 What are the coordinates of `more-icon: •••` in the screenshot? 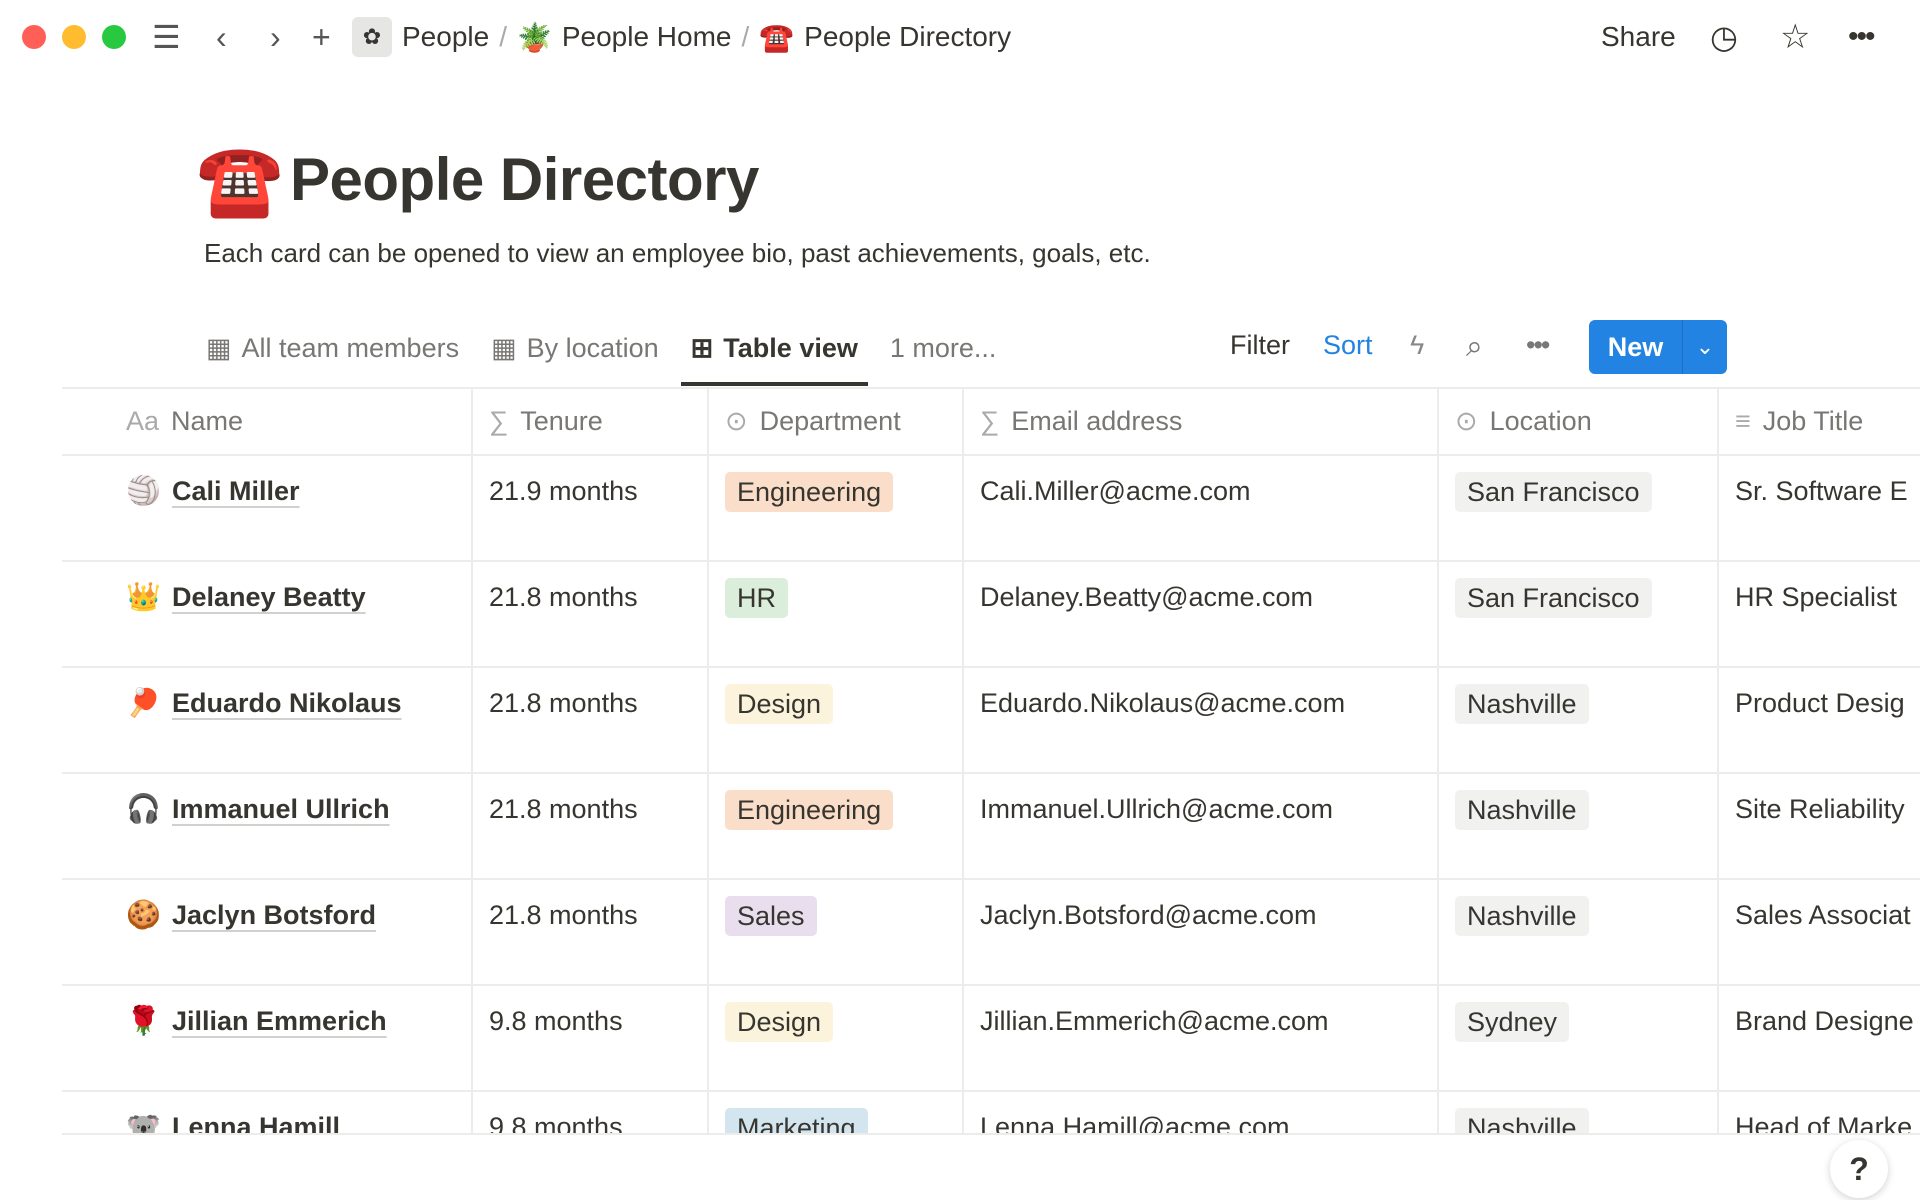 It's located at (1861, 36).